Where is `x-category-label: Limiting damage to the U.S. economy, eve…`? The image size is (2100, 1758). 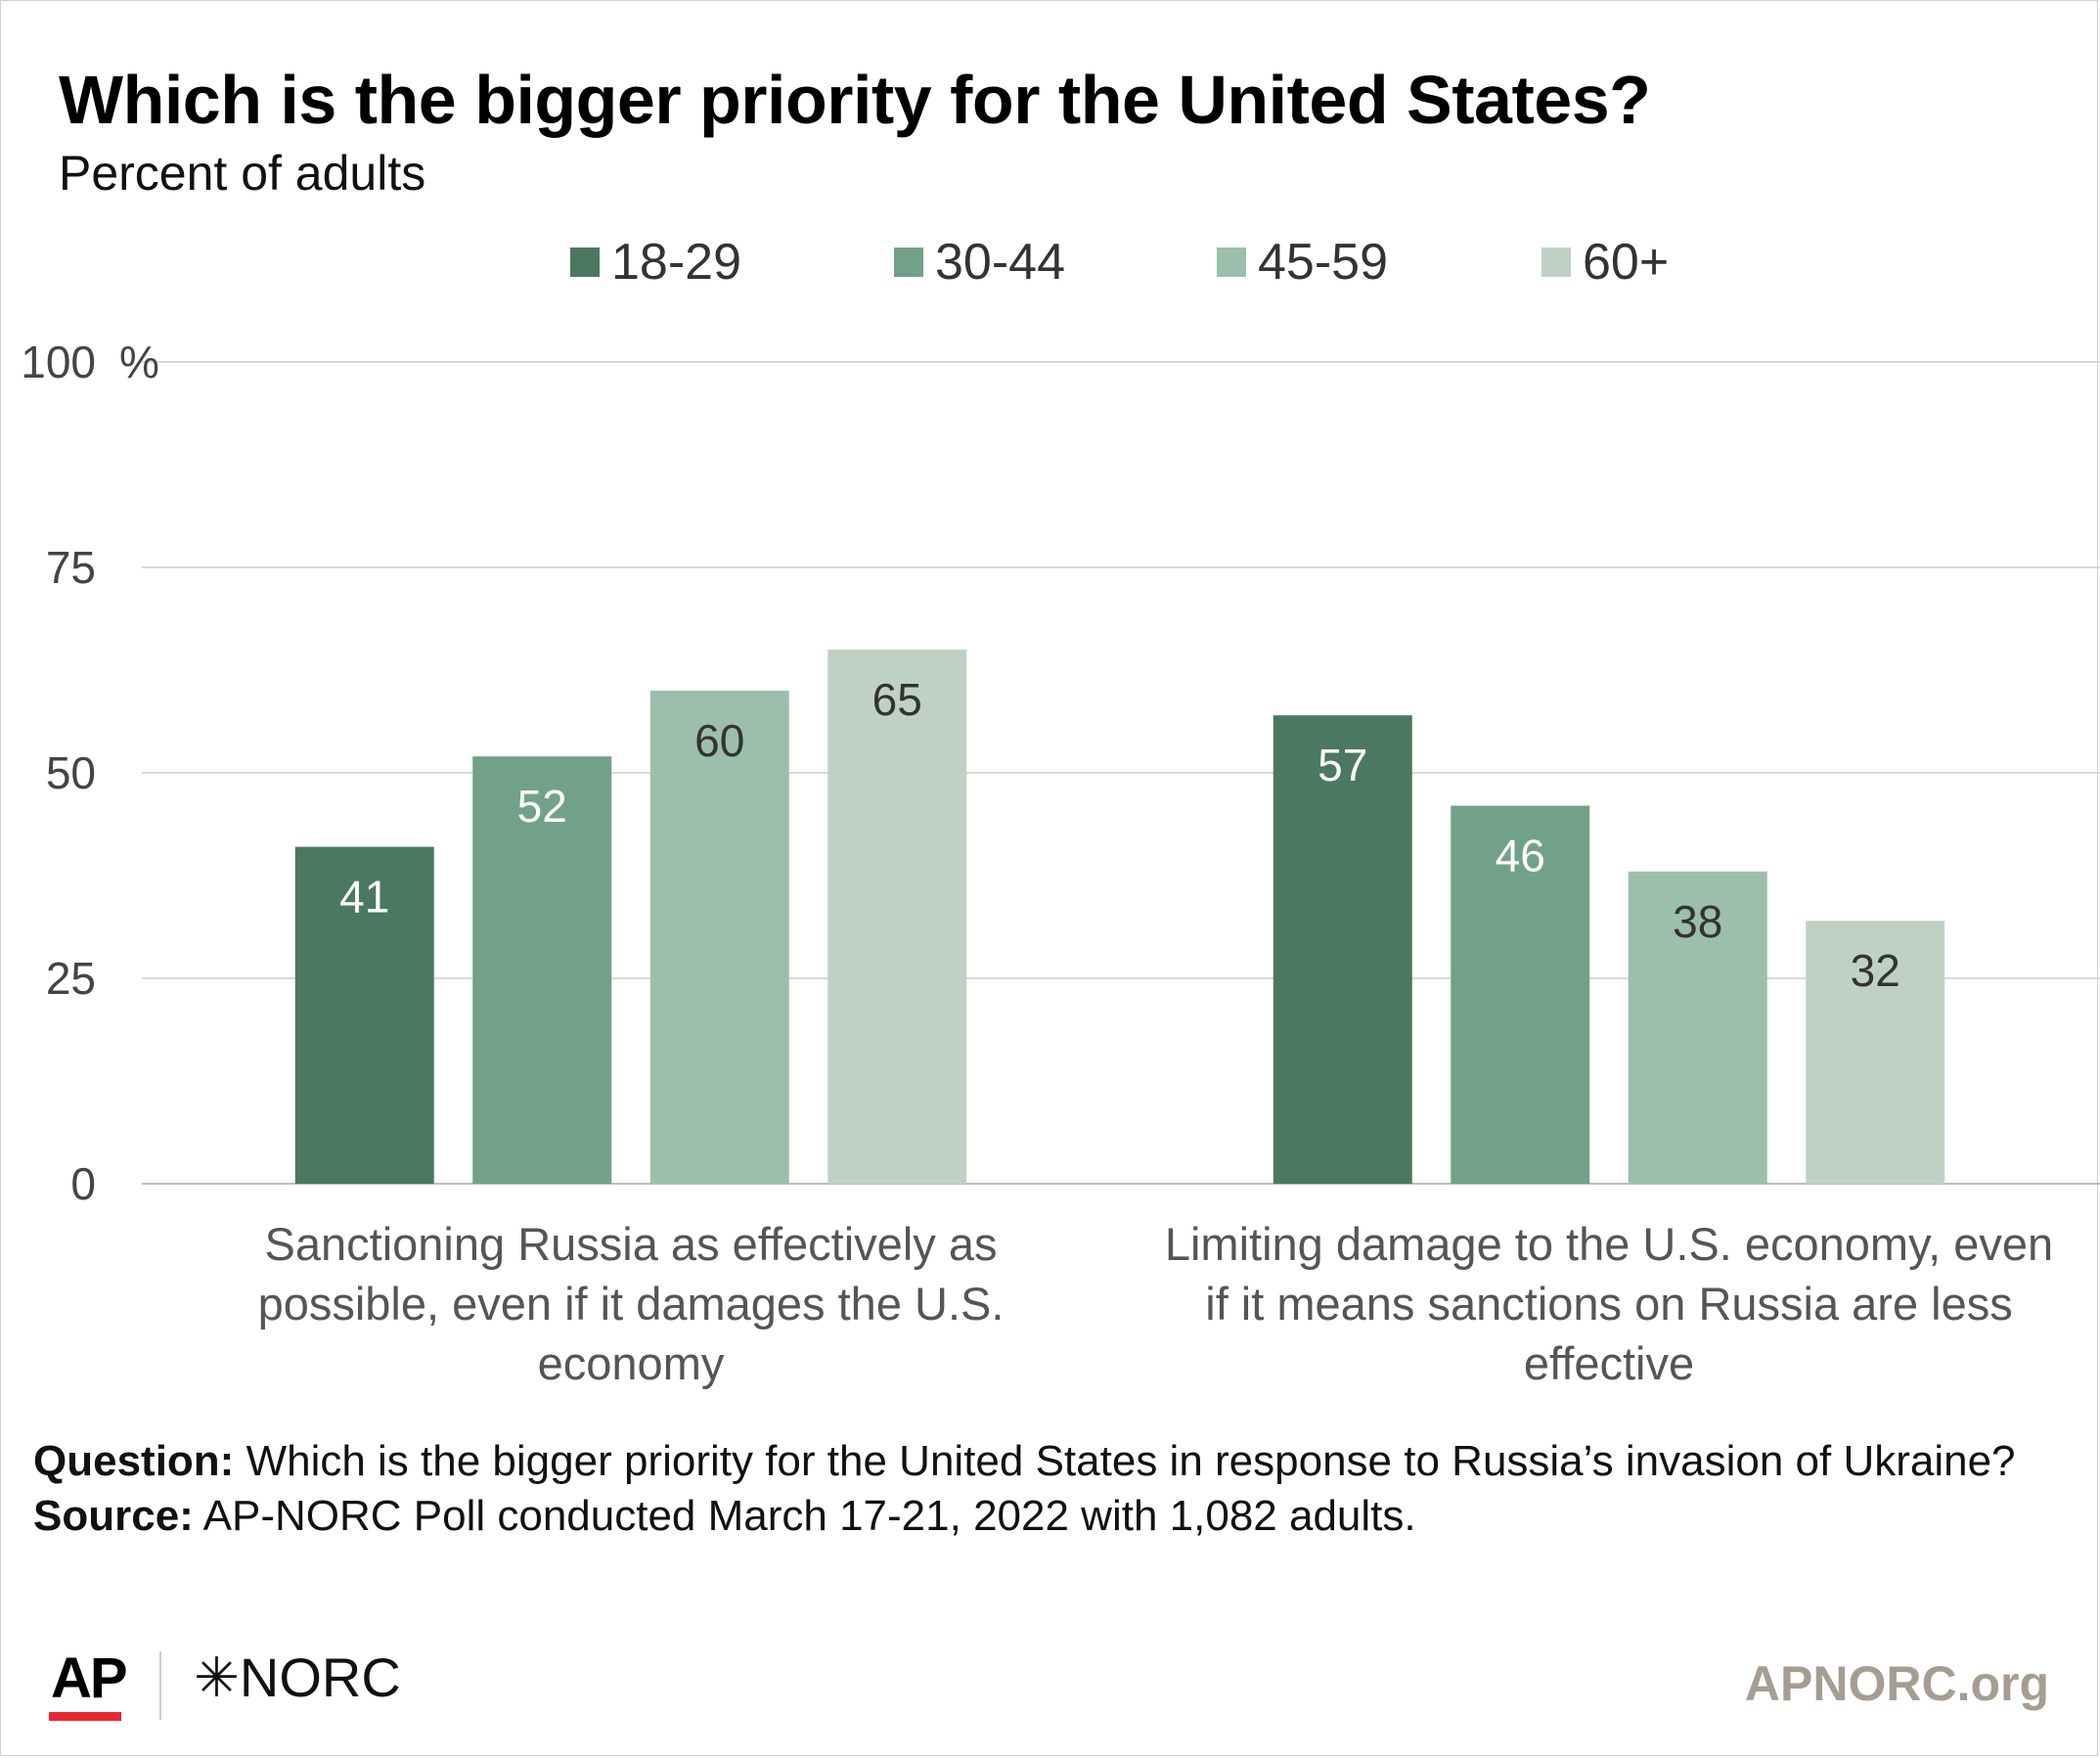
x-category-label: Limiting damage to the U.S. economy, eve… is located at coordinates (1609, 1244).